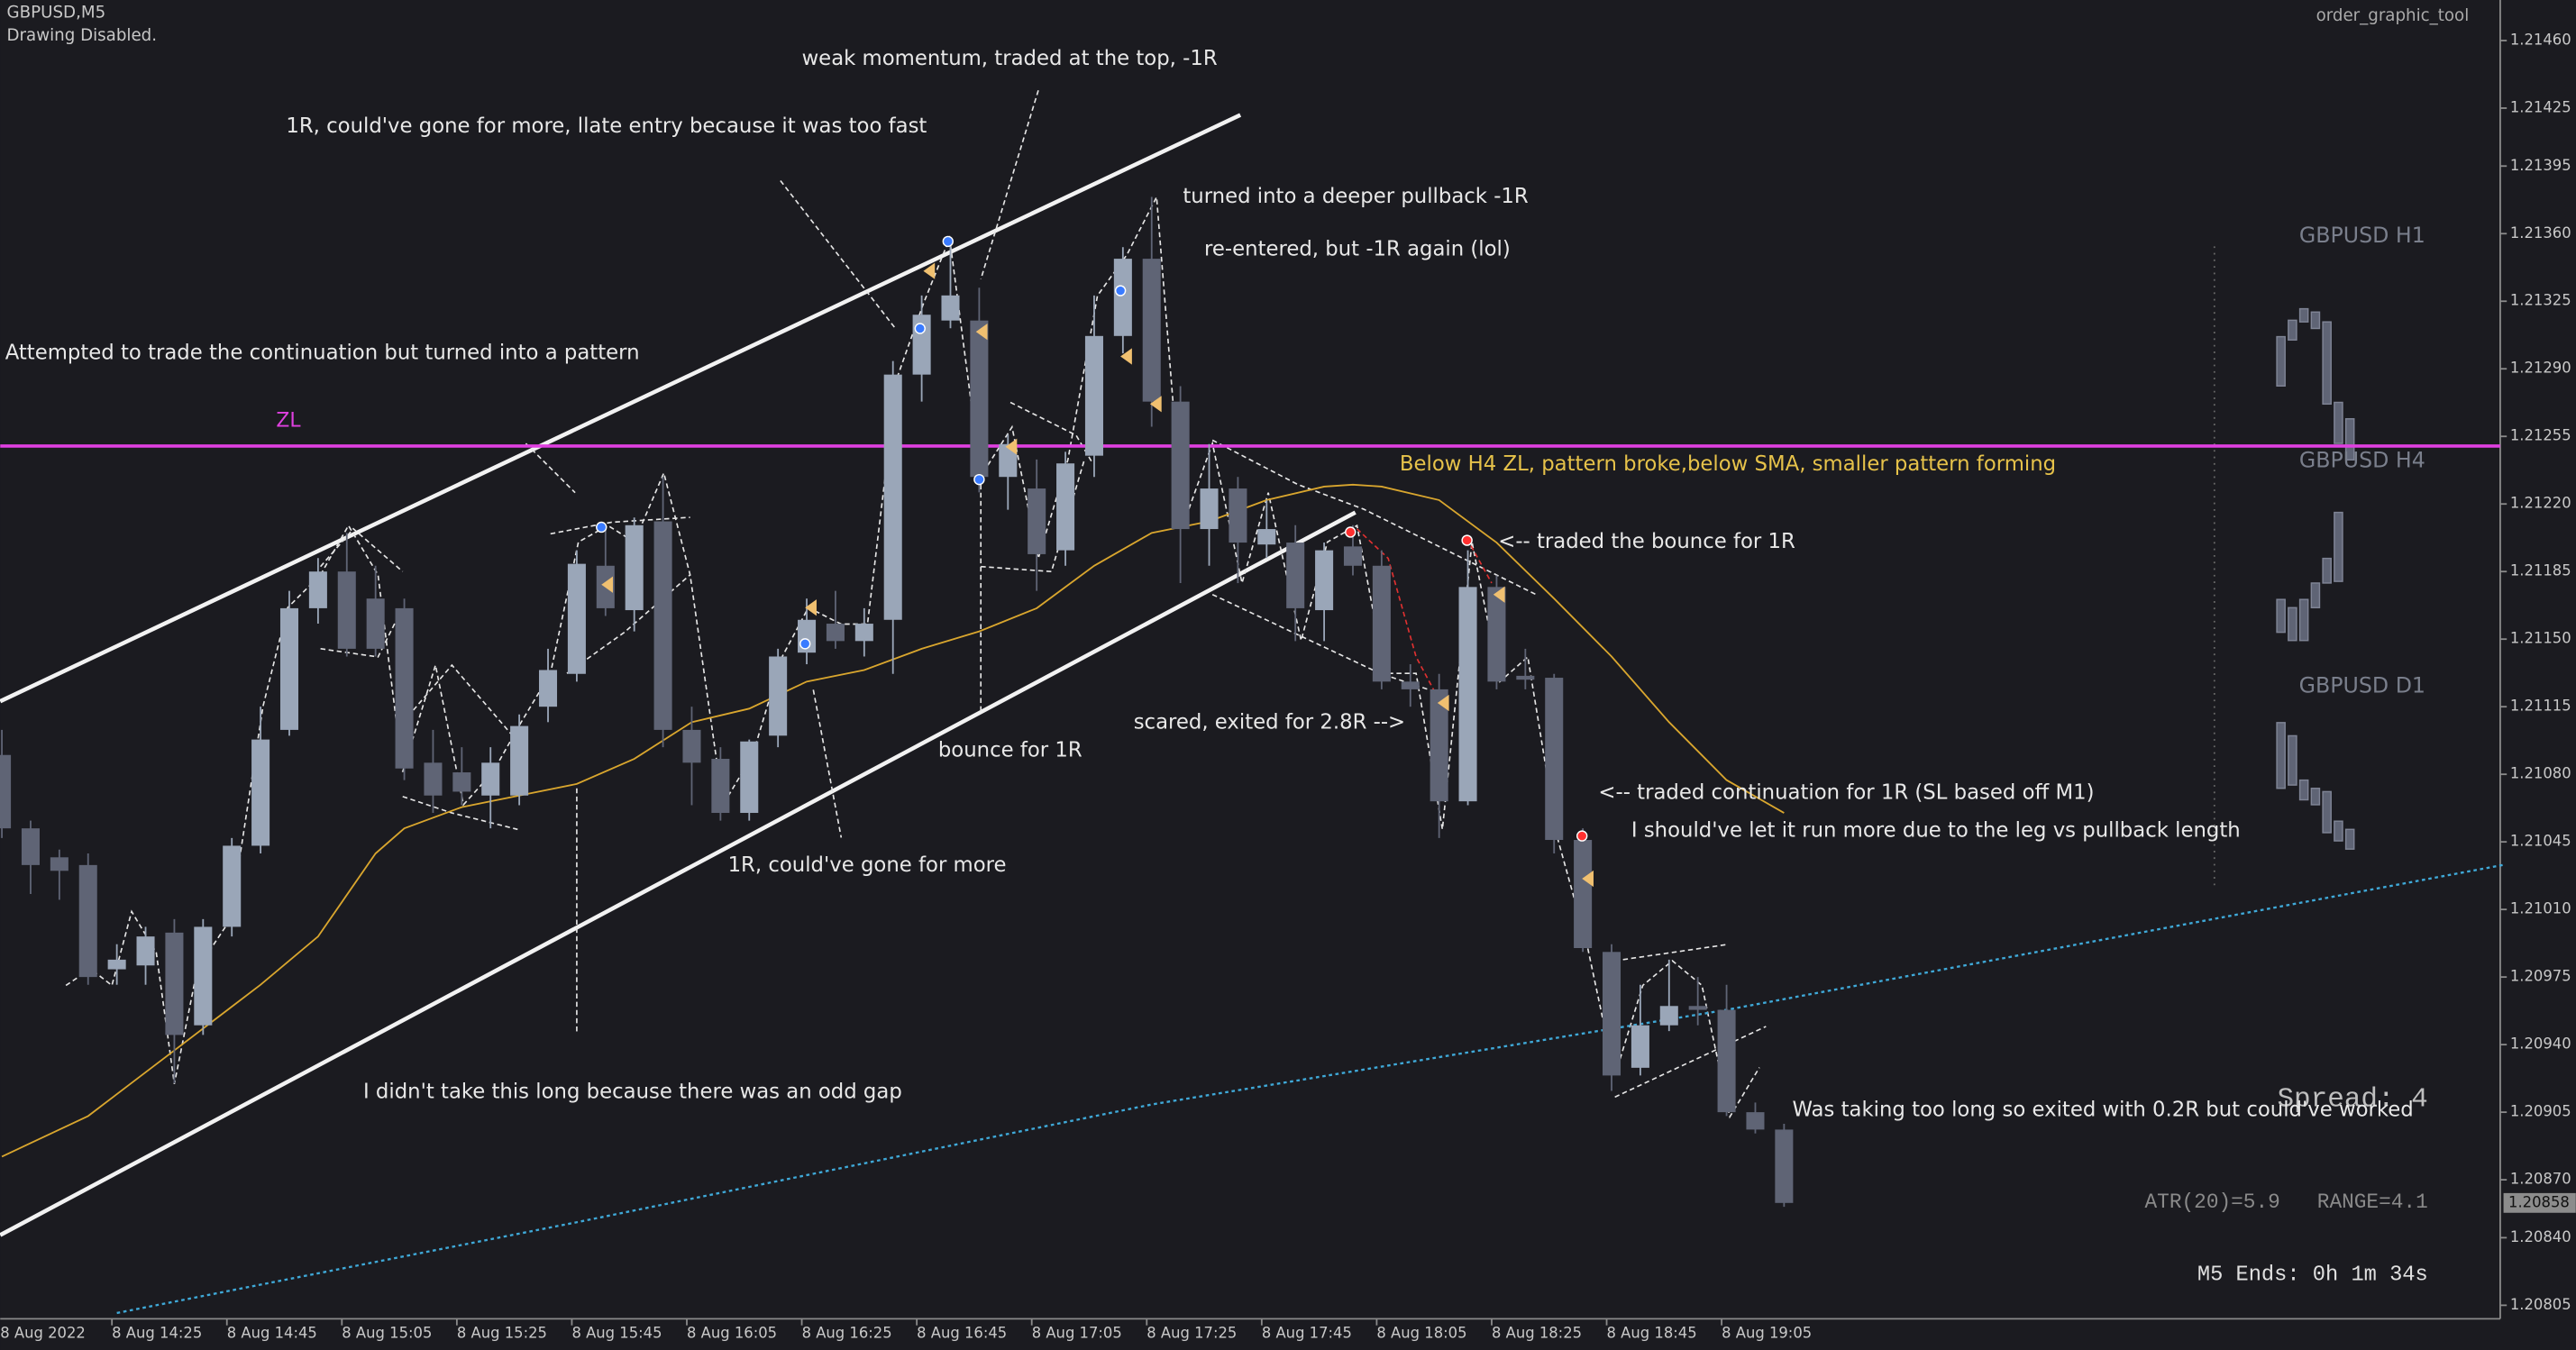 This screenshot has height=1350, width=2576. I want to click on y-tick-label: 1.21185, so click(2540, 570).